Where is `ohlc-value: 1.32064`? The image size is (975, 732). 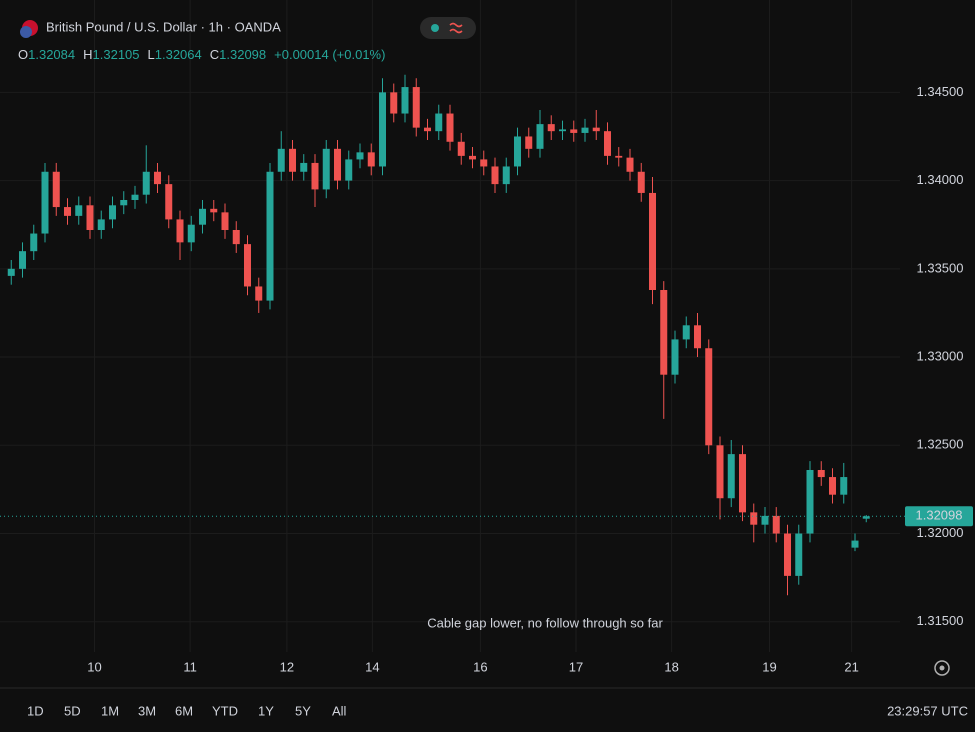
ohlc-value: 1.32064 is located at coordinates (178, 54).